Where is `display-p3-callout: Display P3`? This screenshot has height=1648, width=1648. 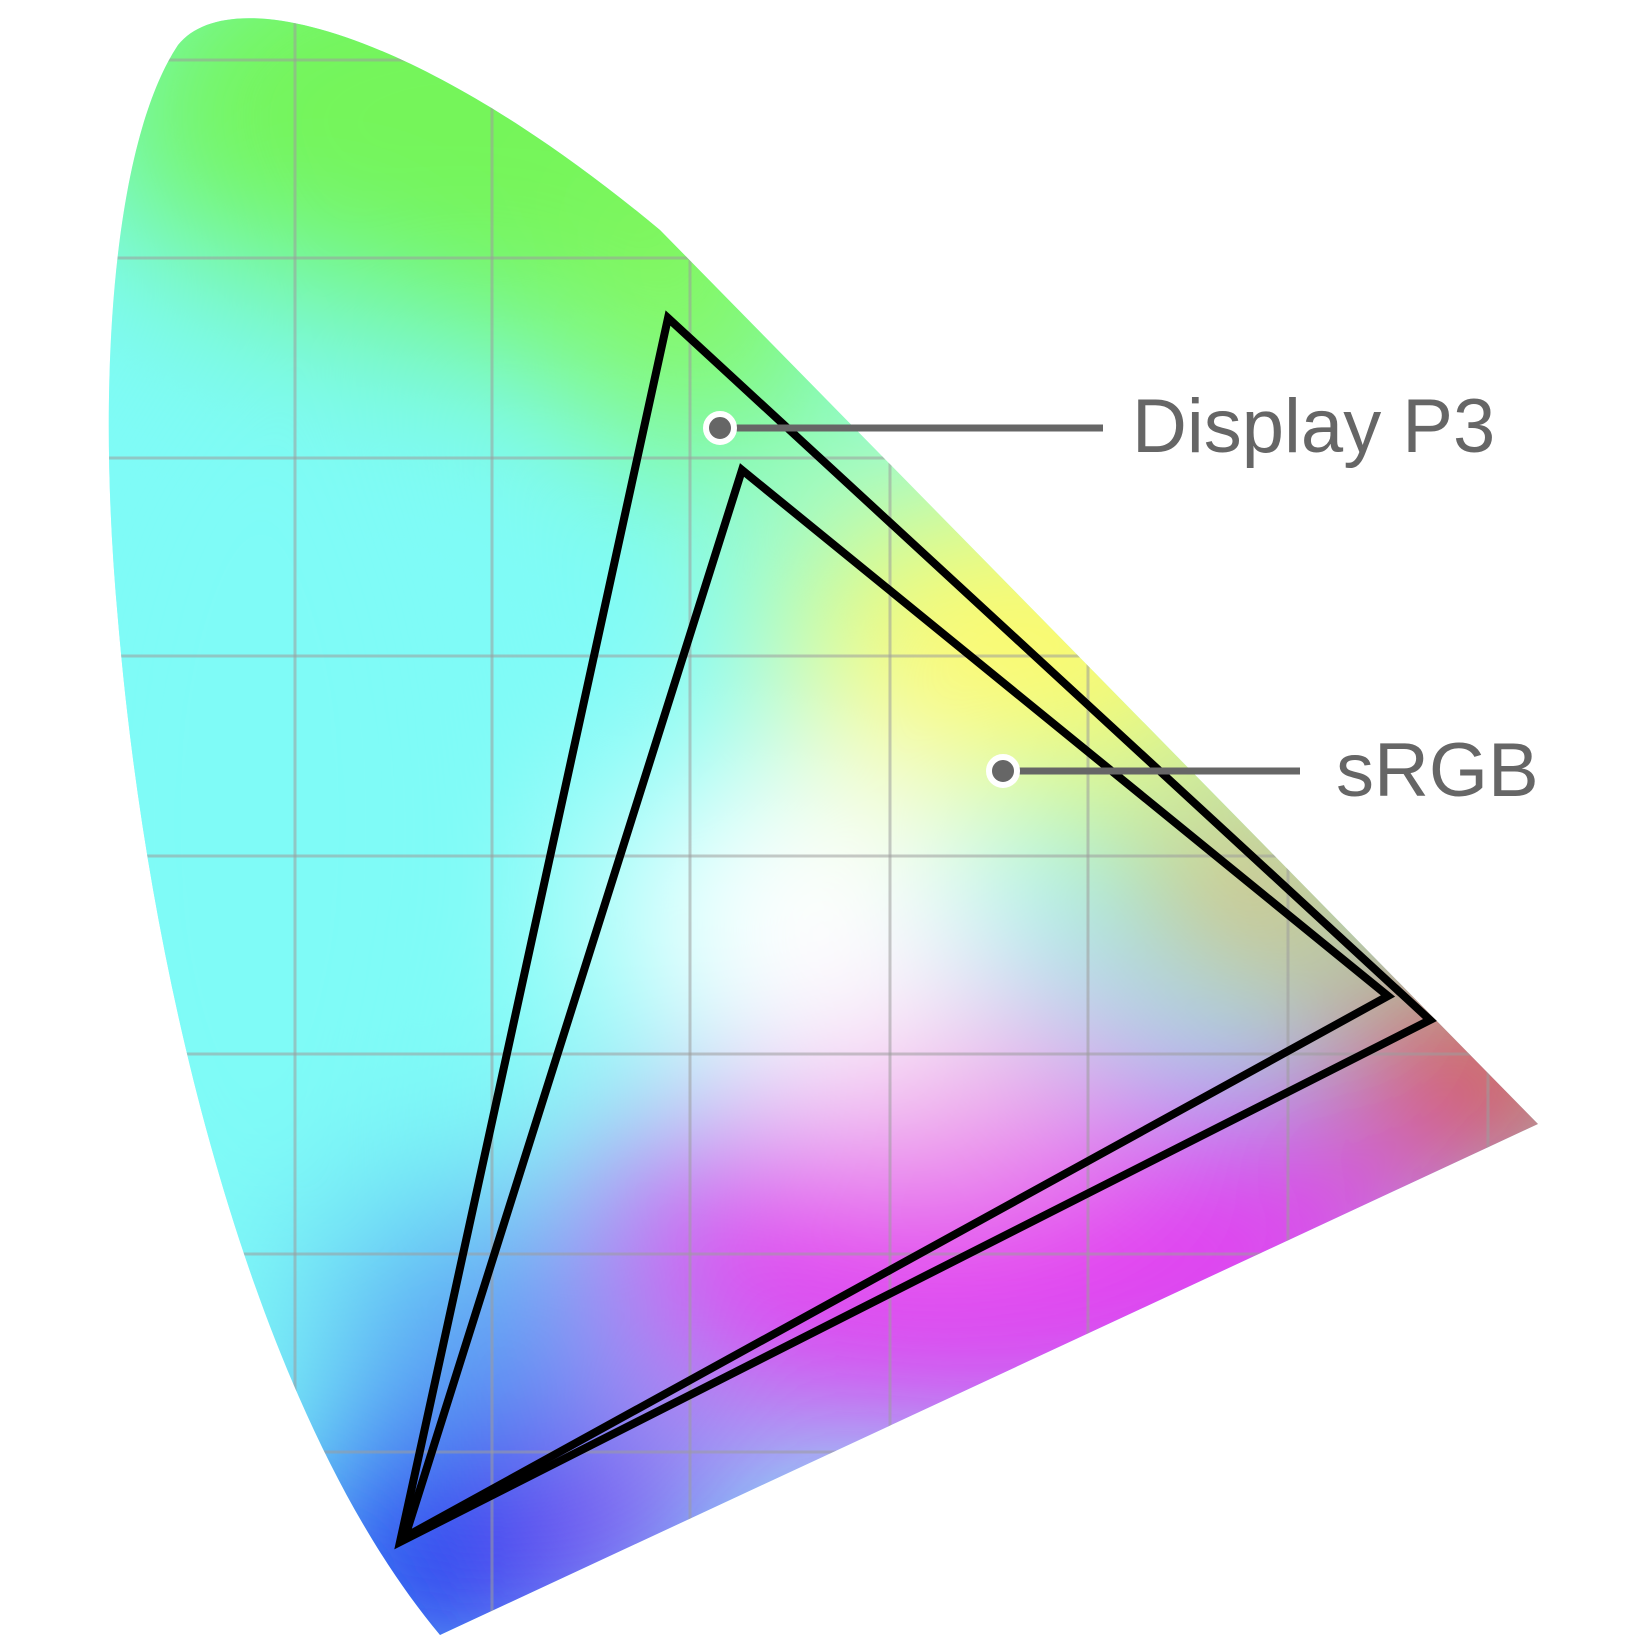 display-p3-callout: Display P3 is located at coordinates (1099, 426).